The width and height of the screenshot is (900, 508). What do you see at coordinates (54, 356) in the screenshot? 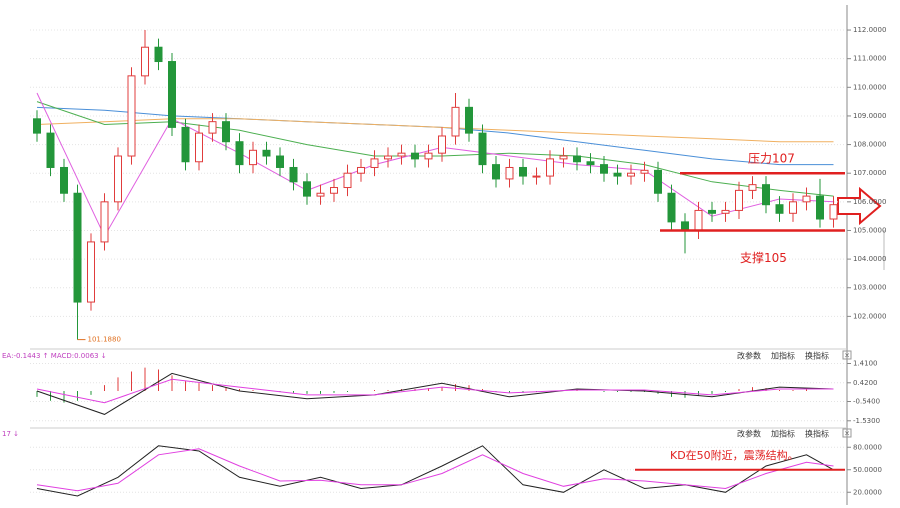
I see `indicator-header: EA:-0.1443 ↑ MACD:0.0063 ↓` at bounding box center [54, 356].